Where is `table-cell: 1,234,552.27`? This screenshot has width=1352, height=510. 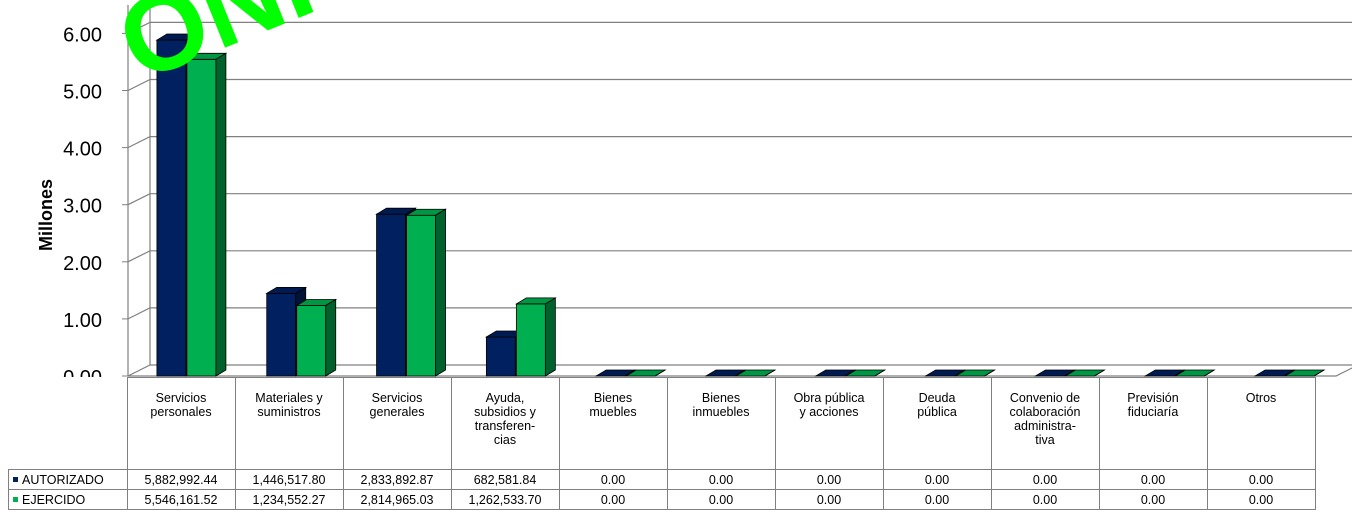 table-cell: 1,234,552.27 is located at coordinates (289, 499).